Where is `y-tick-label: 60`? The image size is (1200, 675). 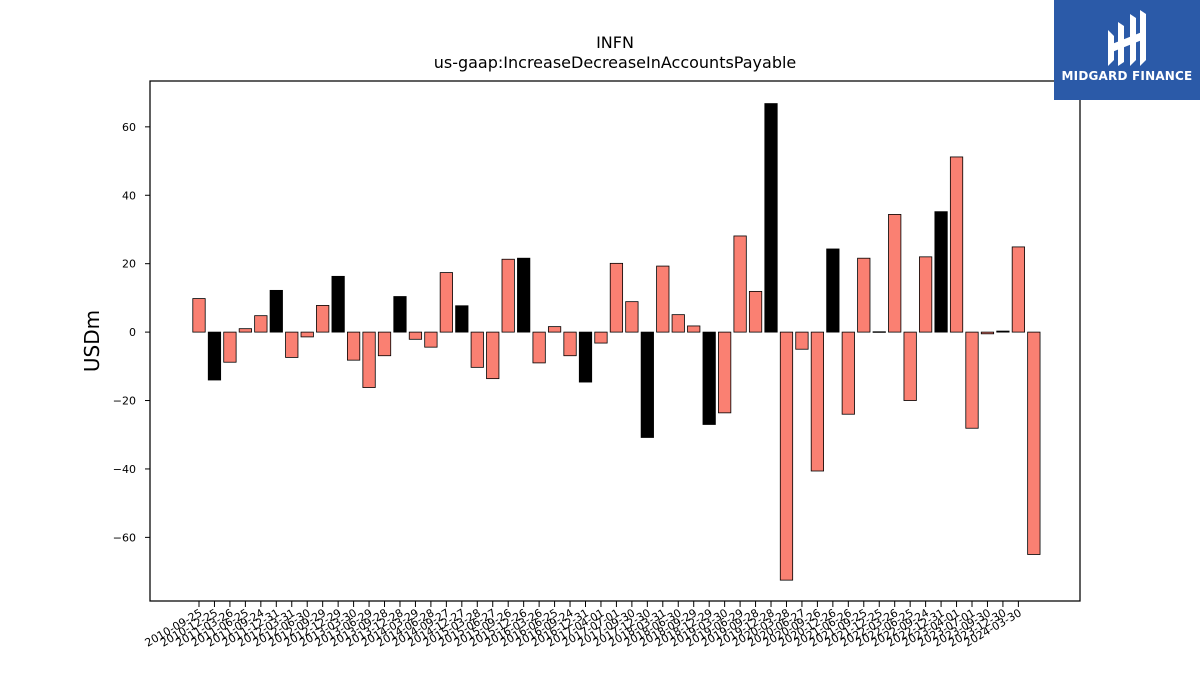 y-tick-label: 60 is located at coordinates (129, 127).